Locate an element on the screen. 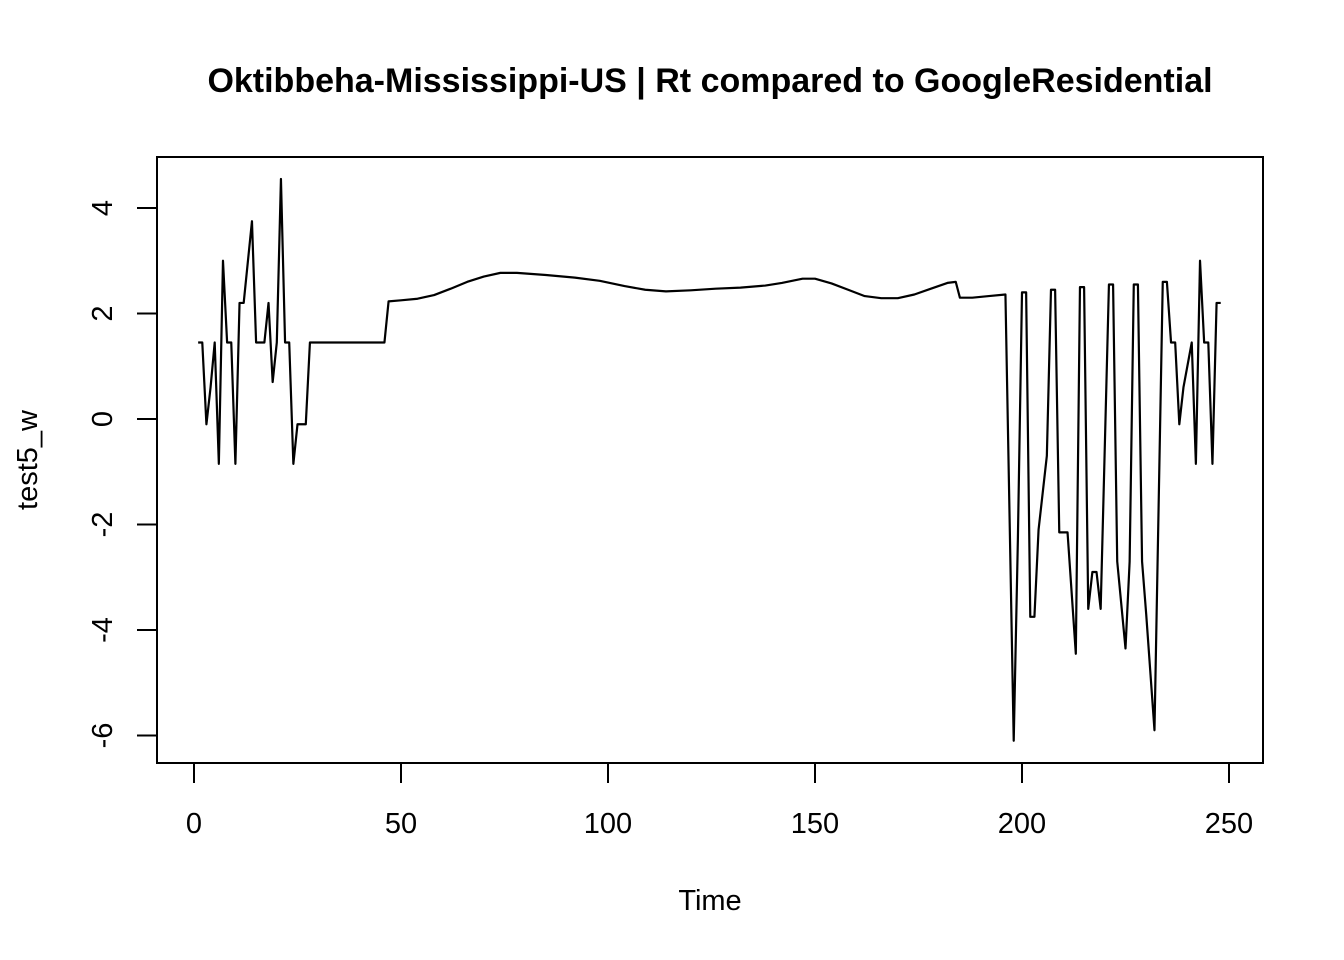 The image size is (1344, 960). x-tick-label: 50 is located at coordinates (401, 824).